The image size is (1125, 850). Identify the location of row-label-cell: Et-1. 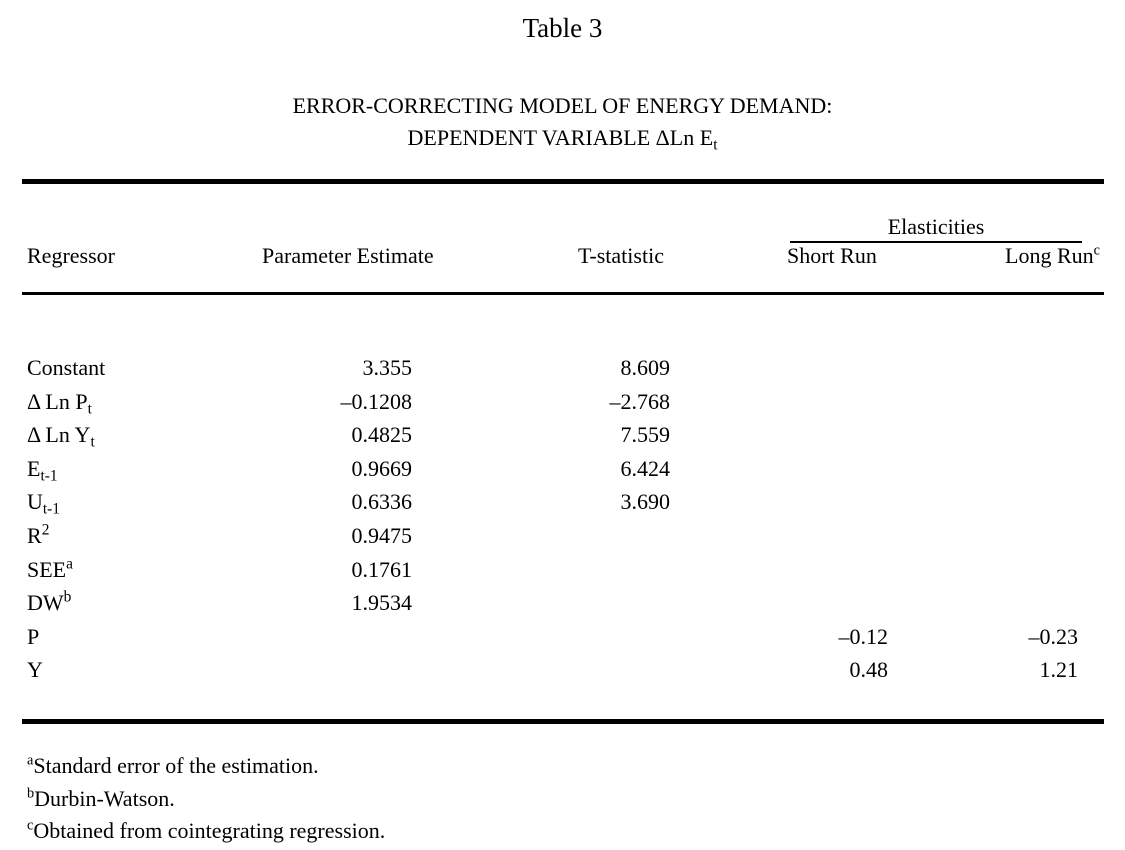
(42, 470).